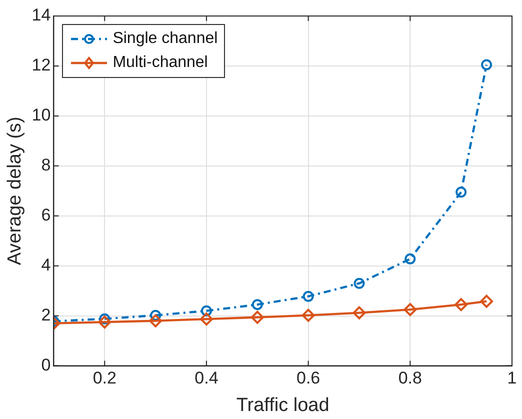  What do you see at coordinates (283, 405) in the screenshot?
I see `x-axis-title: Traffic load` at bounding box center [283, 405].